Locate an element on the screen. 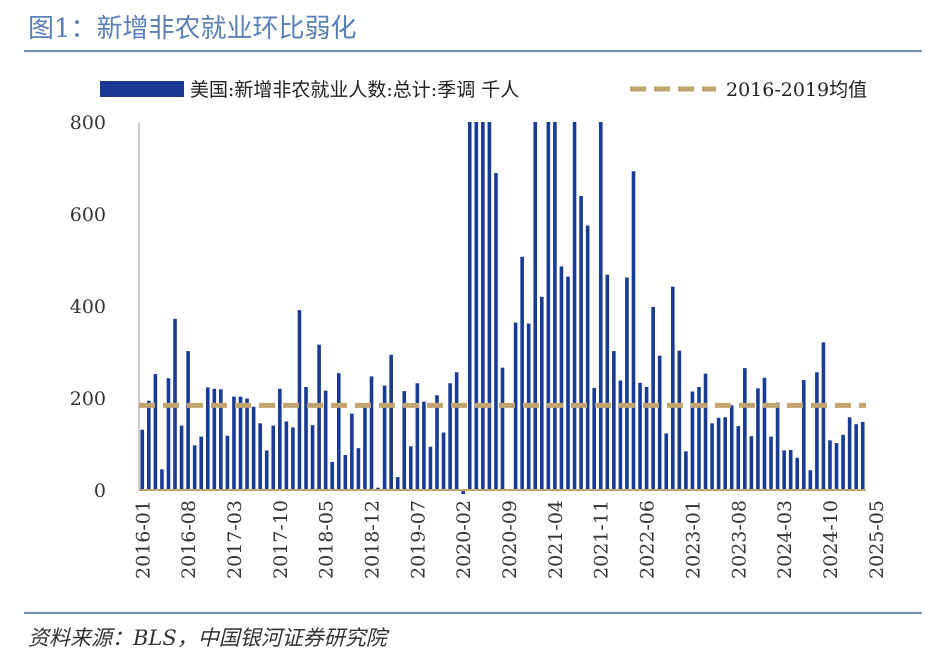 The width and height of the screenshot is (934, 656). y-tick-label: 200 is located at coordinates (88, 399).